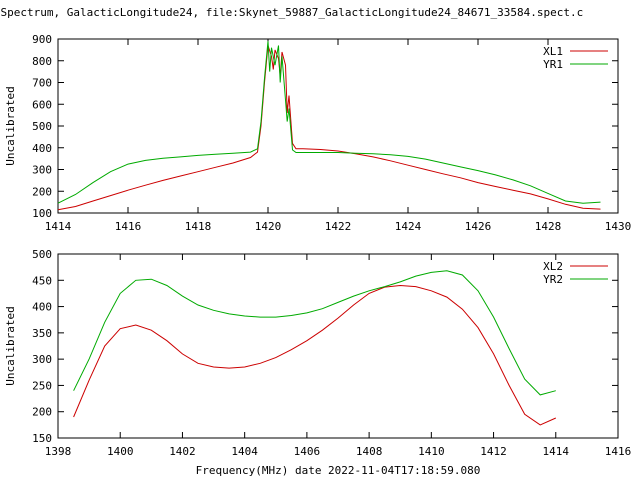  Describe the element at coordinates (42, 83) in the screenshot. I see `y-tick-label: 700` at that location.